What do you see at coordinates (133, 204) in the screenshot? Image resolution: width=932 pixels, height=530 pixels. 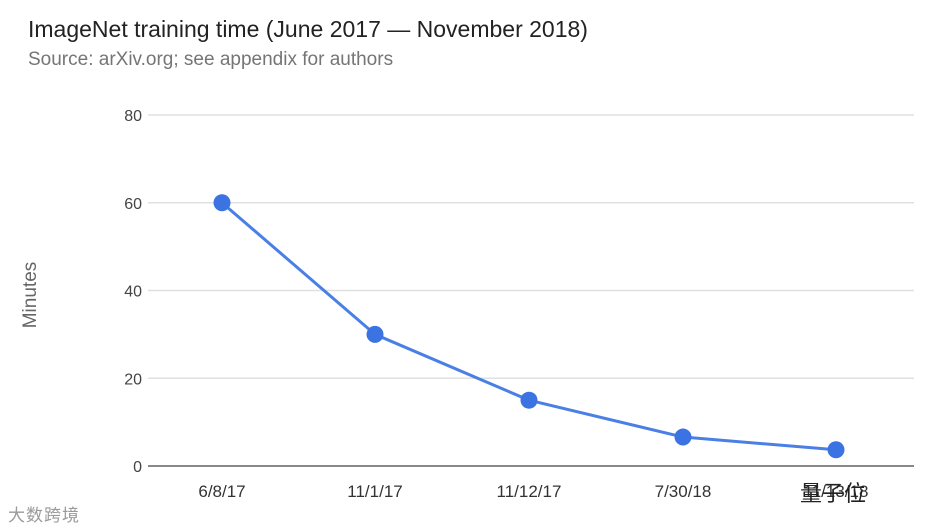 I see `y-tick-label-60: 60` at bounding box center [133, 204].